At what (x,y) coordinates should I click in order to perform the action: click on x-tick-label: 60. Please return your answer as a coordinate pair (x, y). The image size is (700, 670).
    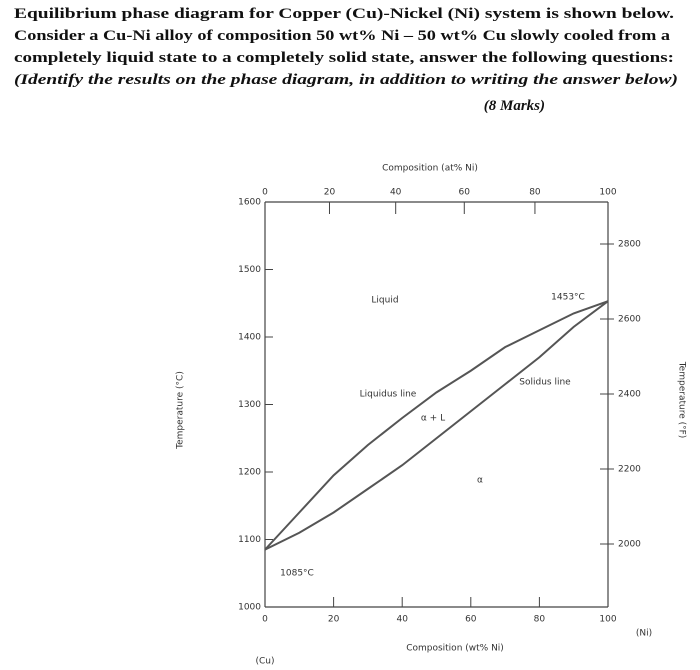
    Looking at the image, I should click on (471, 620).